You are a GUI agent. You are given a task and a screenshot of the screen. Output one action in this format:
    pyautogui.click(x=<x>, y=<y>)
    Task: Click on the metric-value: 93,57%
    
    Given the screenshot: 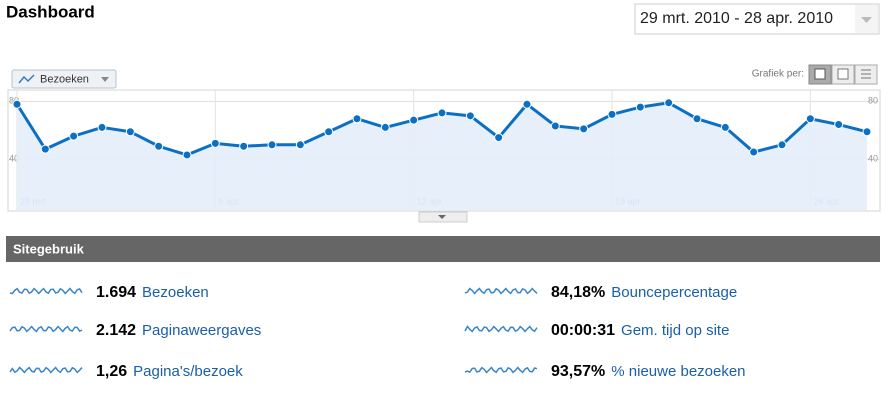 What is the action you would take?
    pyautogui.click(x=578, y=371)
    